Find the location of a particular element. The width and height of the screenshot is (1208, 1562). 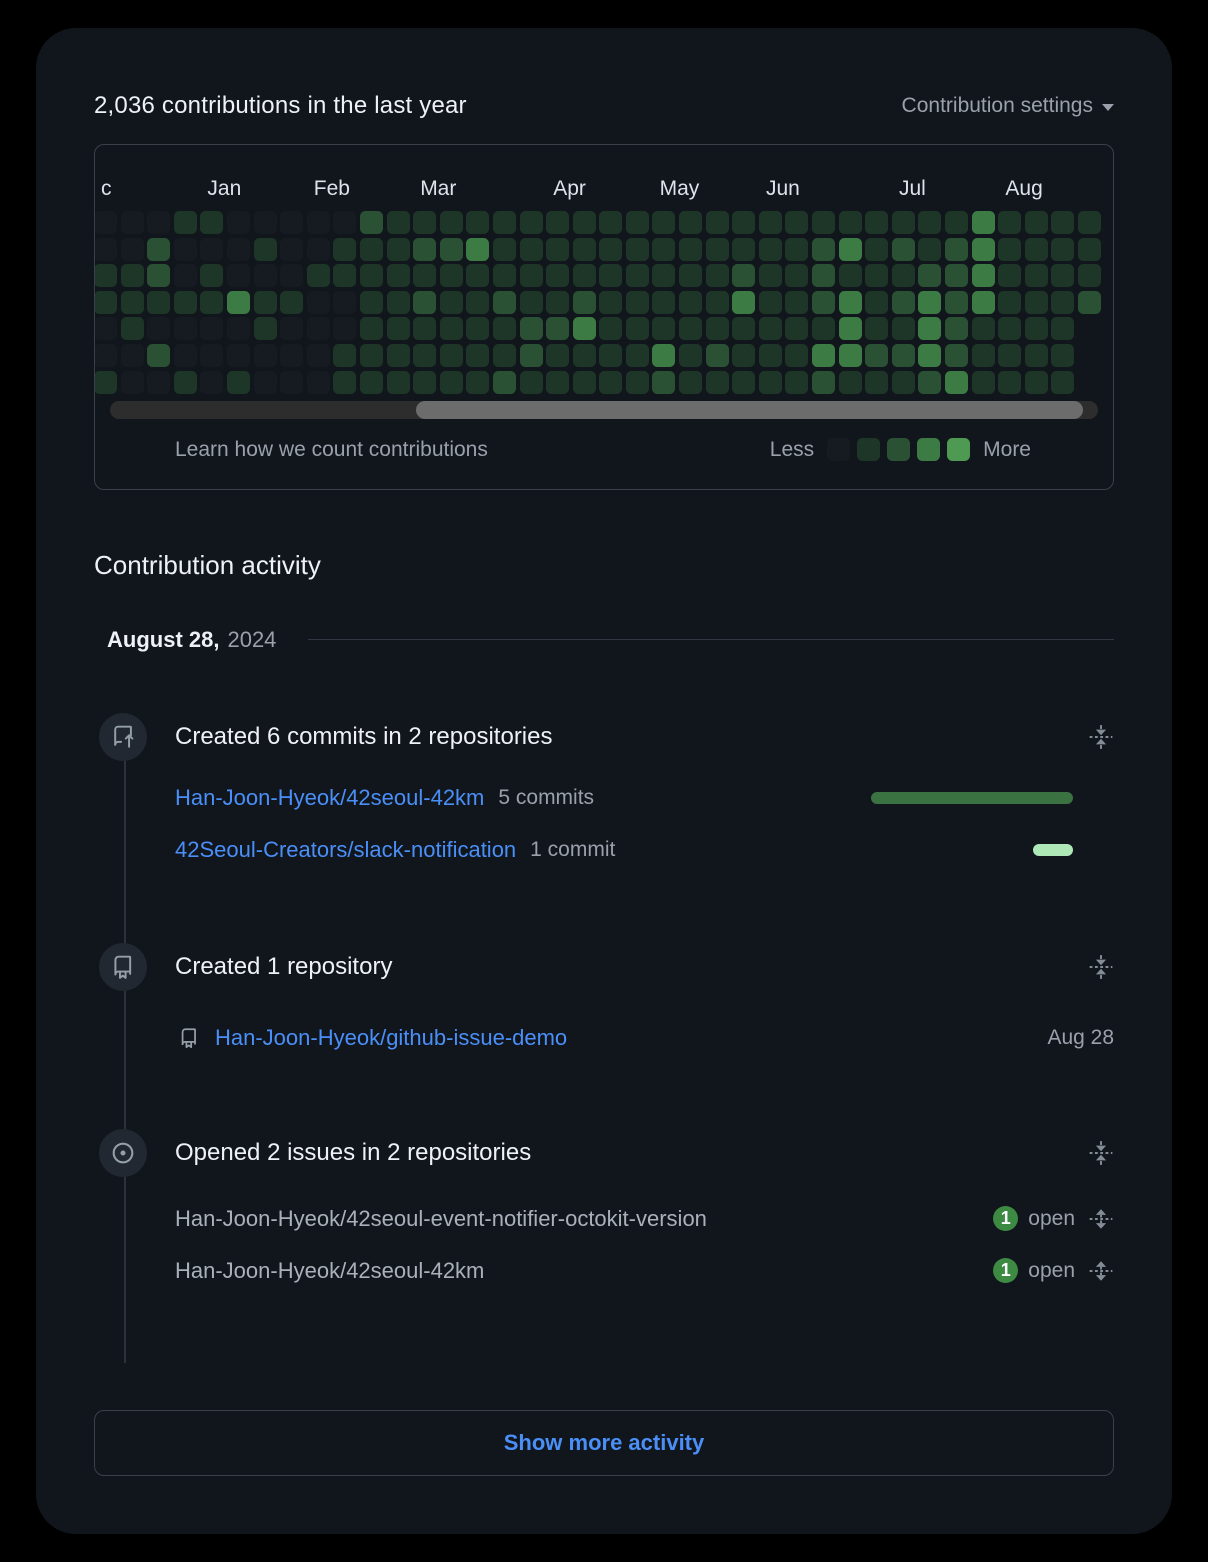

unfold-icon is located at coordinates (1101, 1271).